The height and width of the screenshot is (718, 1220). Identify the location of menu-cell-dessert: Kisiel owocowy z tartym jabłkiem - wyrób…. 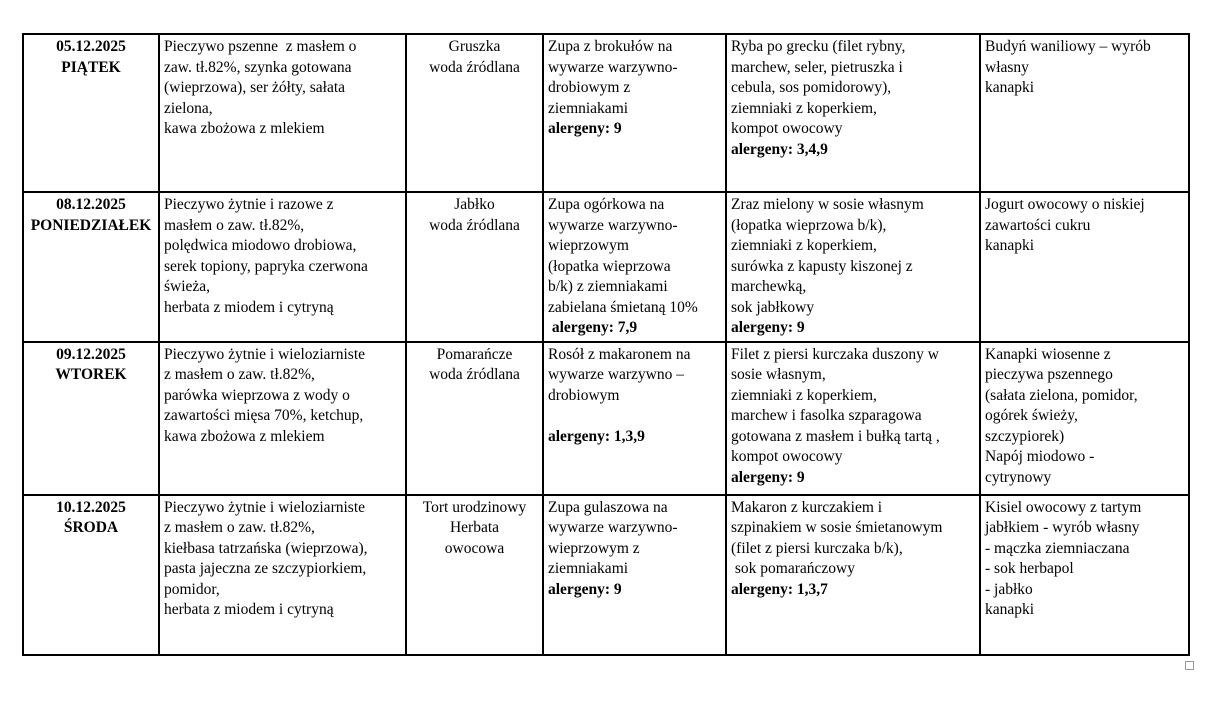
(1084, 574).